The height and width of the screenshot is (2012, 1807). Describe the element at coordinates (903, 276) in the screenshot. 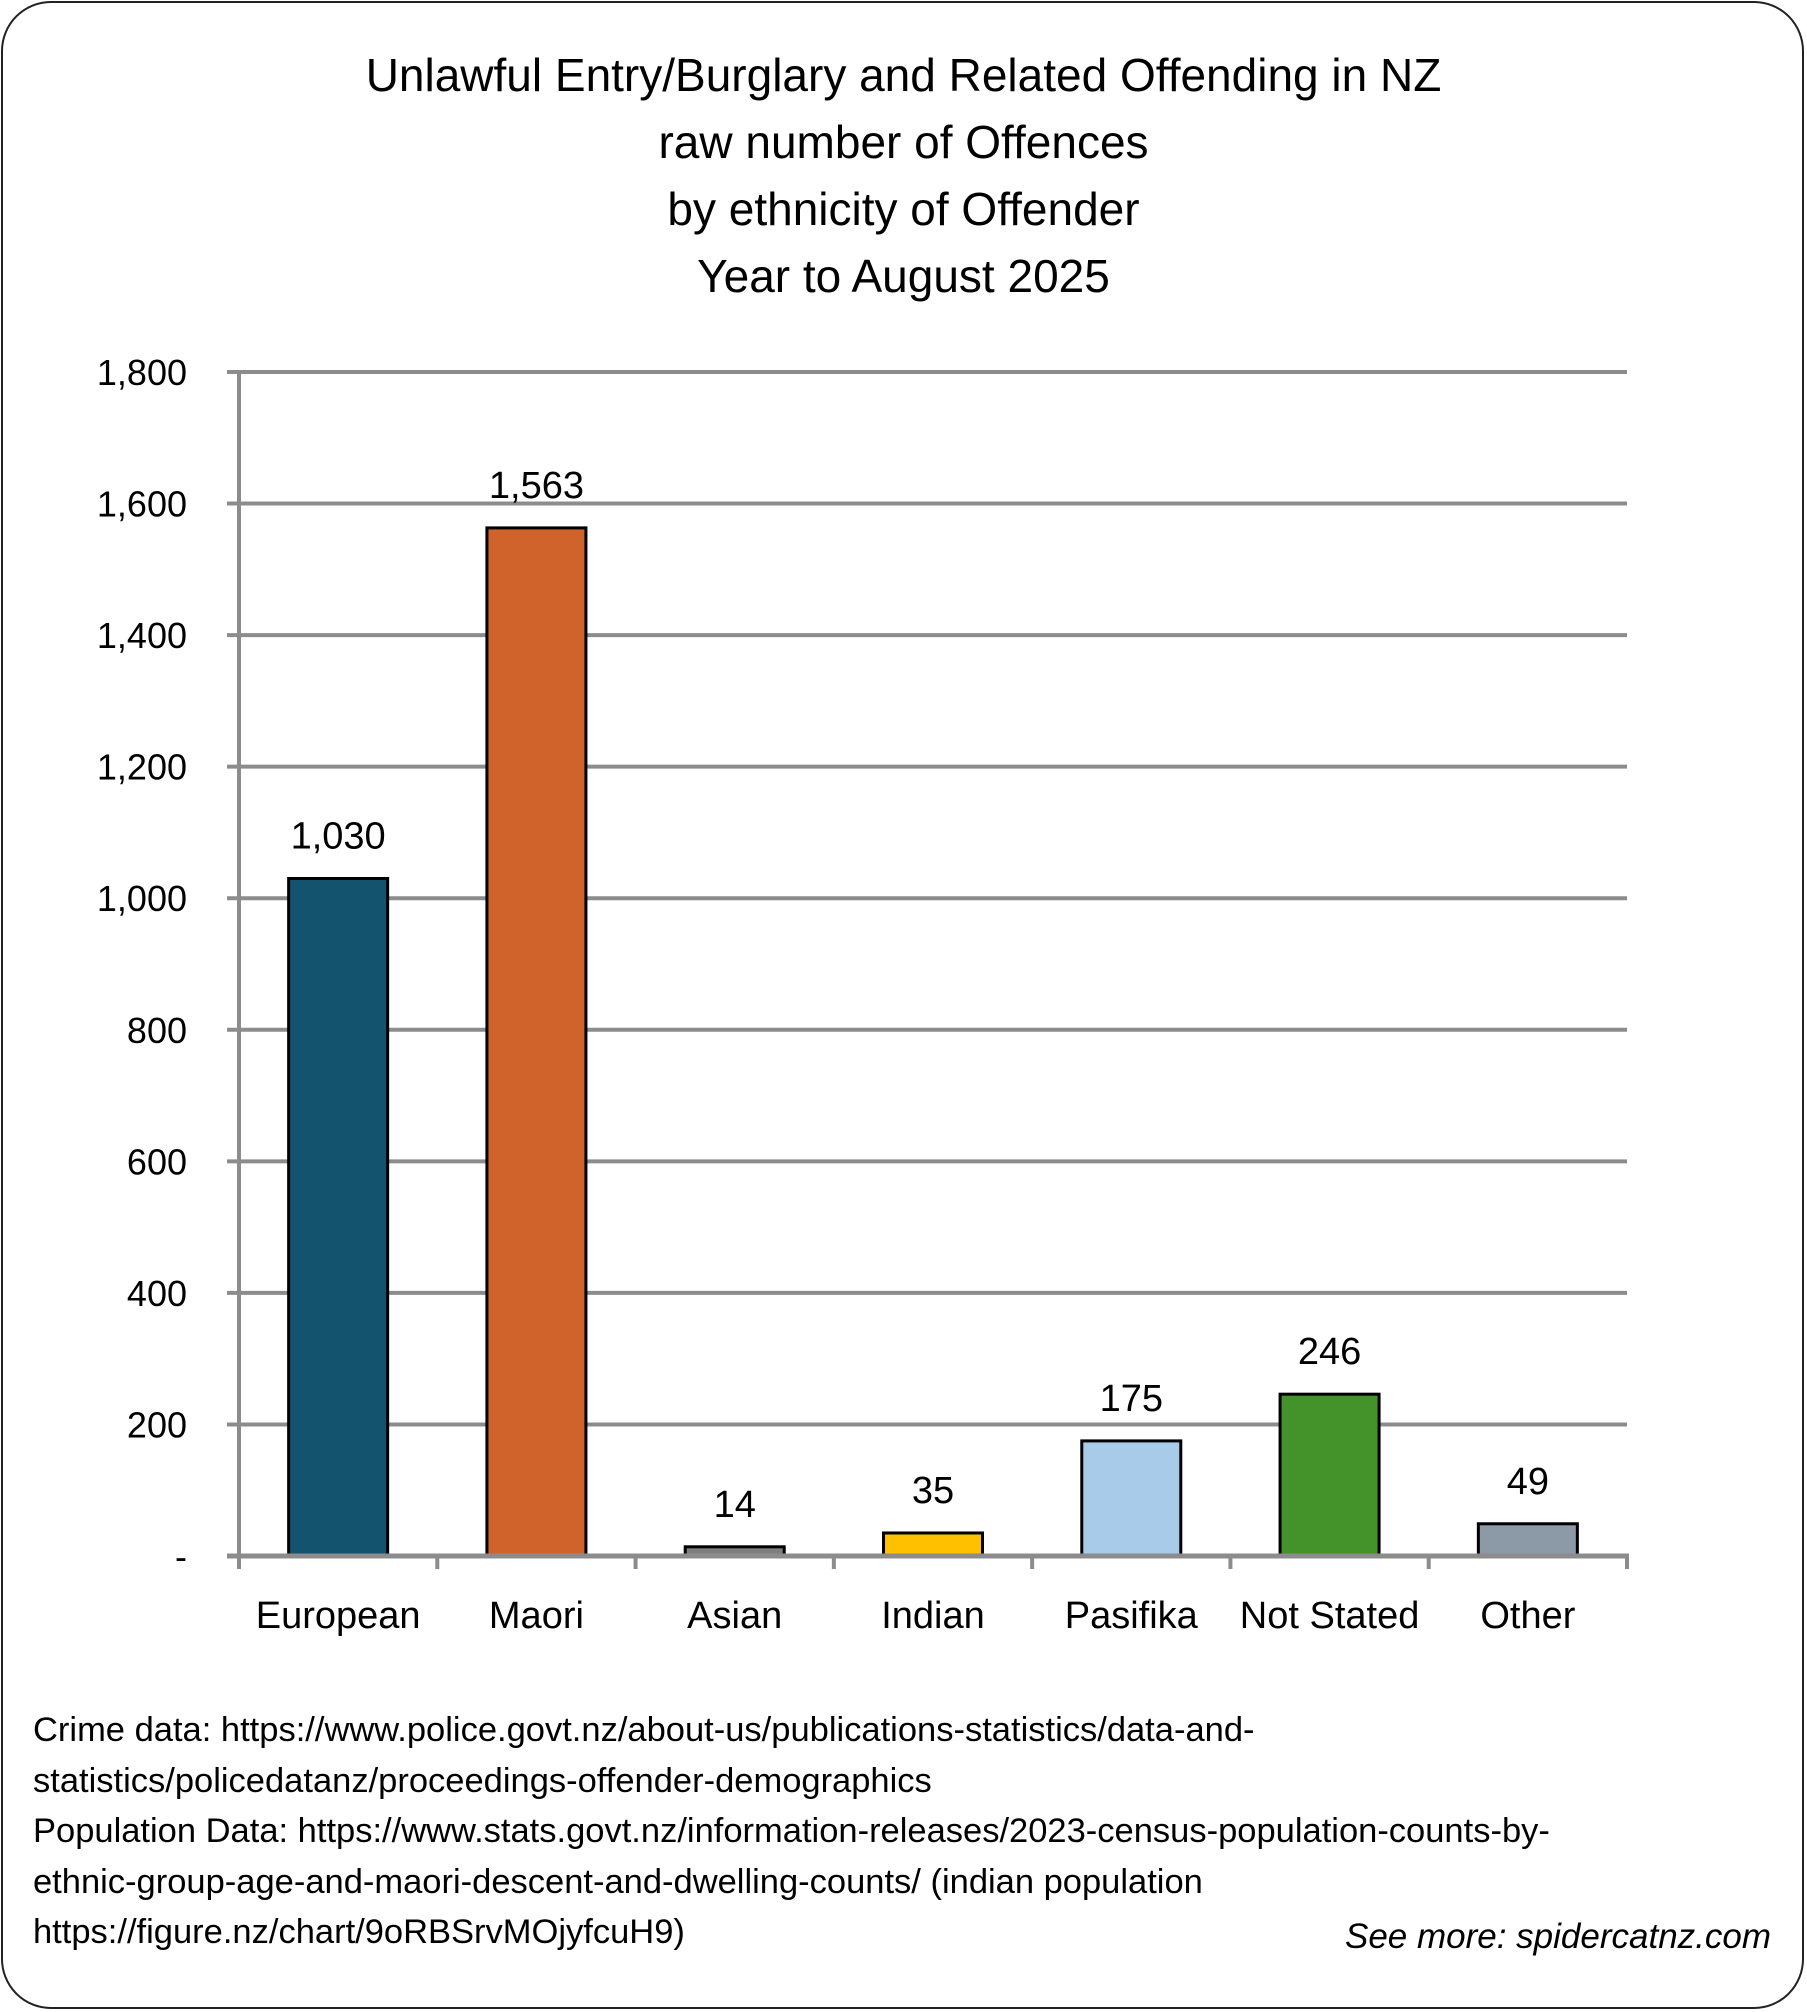

I see `title-line-4: Year to August 2025` at that location.